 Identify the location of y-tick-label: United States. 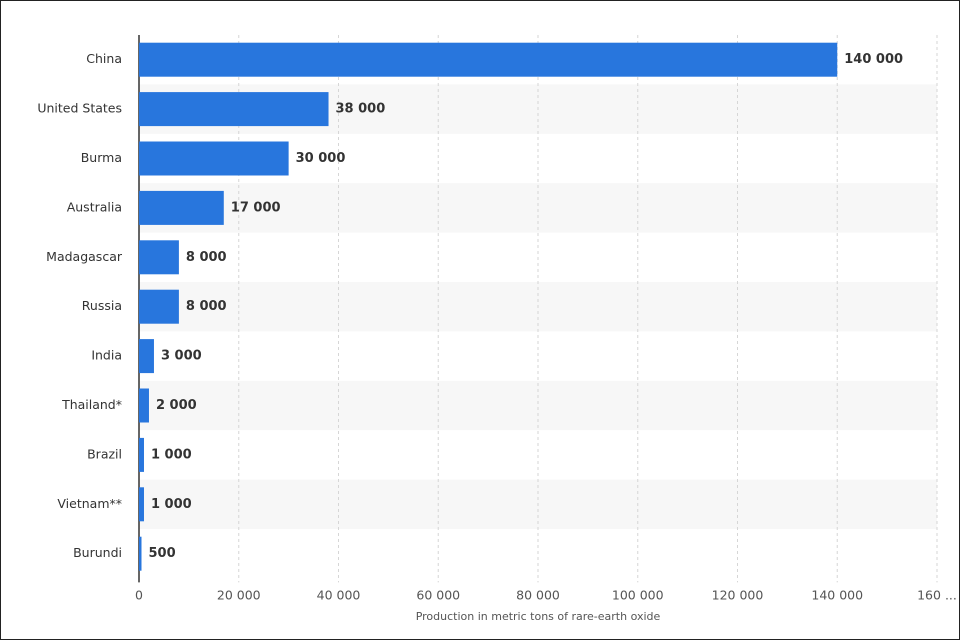
(79, 108).